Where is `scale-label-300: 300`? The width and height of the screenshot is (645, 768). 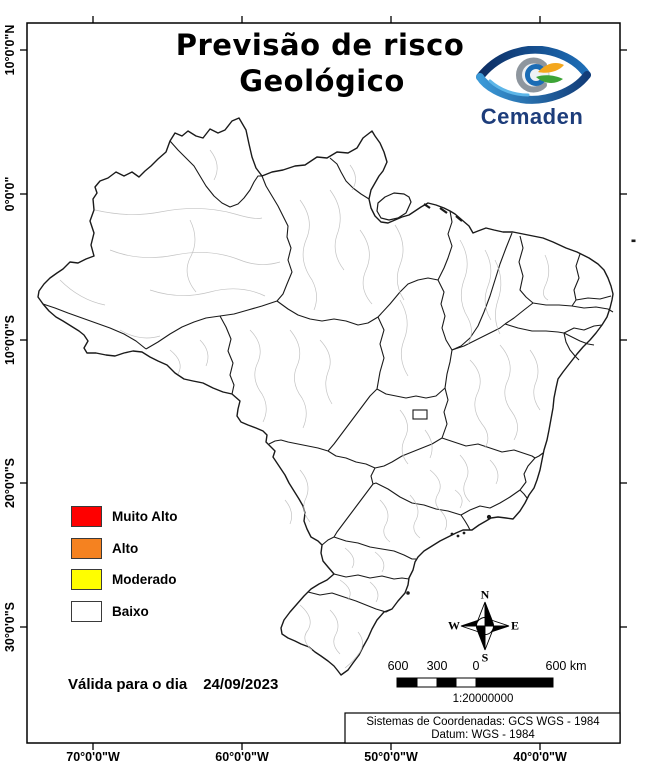 scale-label-300: 300 is located at coordinates (437, 666).